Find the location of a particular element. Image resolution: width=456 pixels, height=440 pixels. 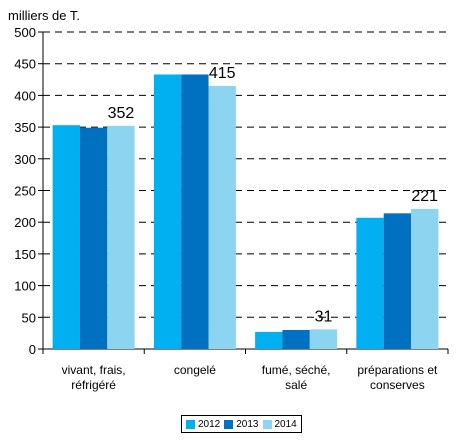

y-tick-label: 300 is located at coordinates (25, 159).